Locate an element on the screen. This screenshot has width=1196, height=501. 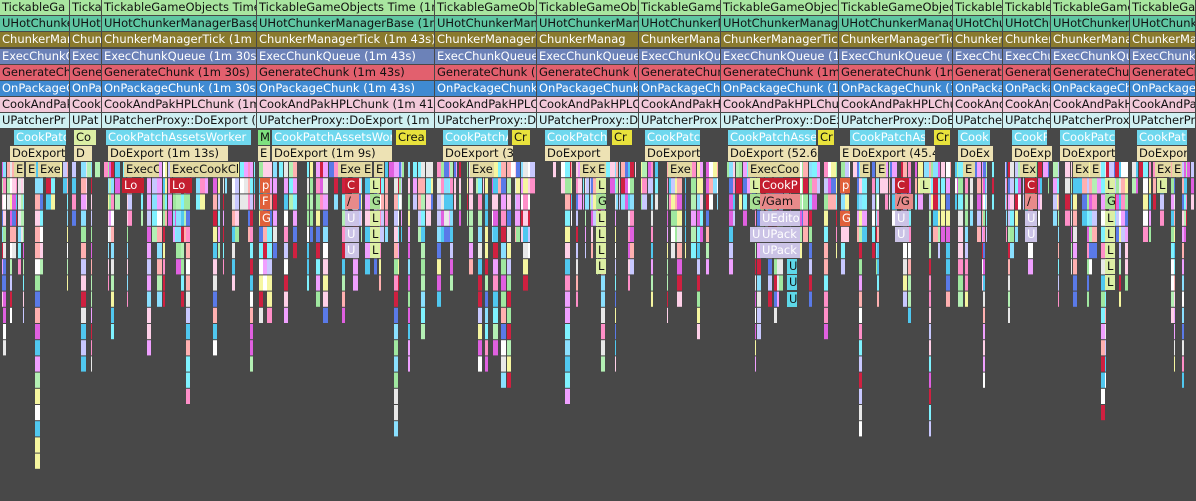
timer-block: TickableGameObjects is located at coordinates (895, 7).